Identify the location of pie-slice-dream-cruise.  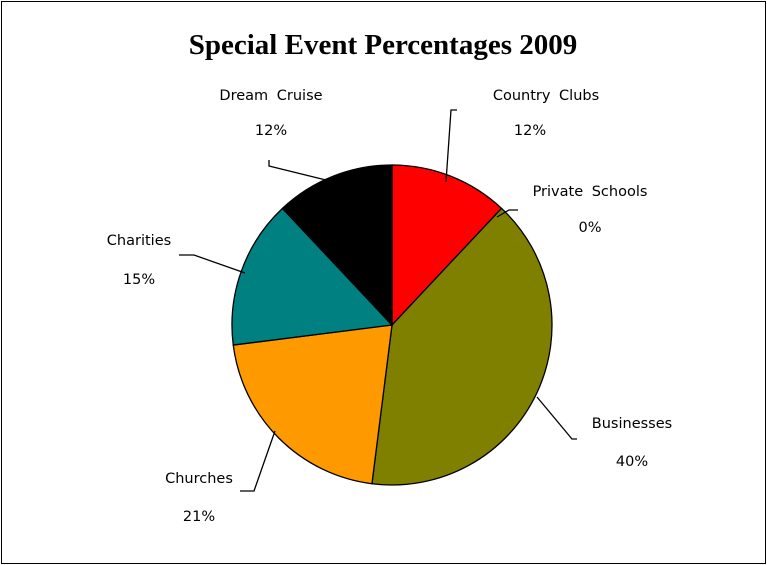
(337, 245).